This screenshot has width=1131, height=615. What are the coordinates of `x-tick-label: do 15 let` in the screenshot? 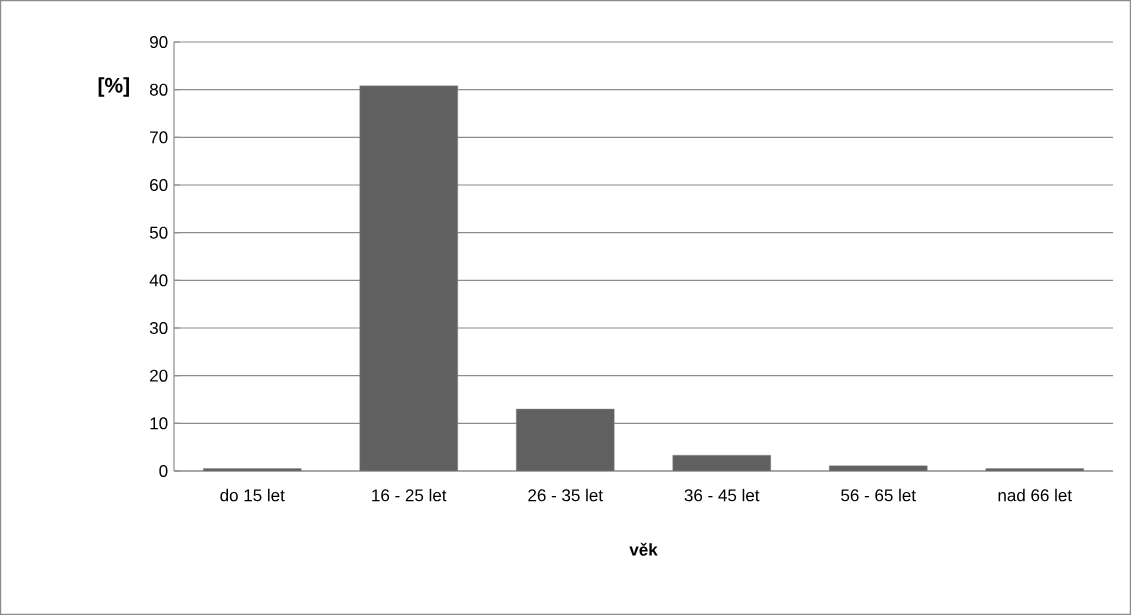 It's located at (252, 495).